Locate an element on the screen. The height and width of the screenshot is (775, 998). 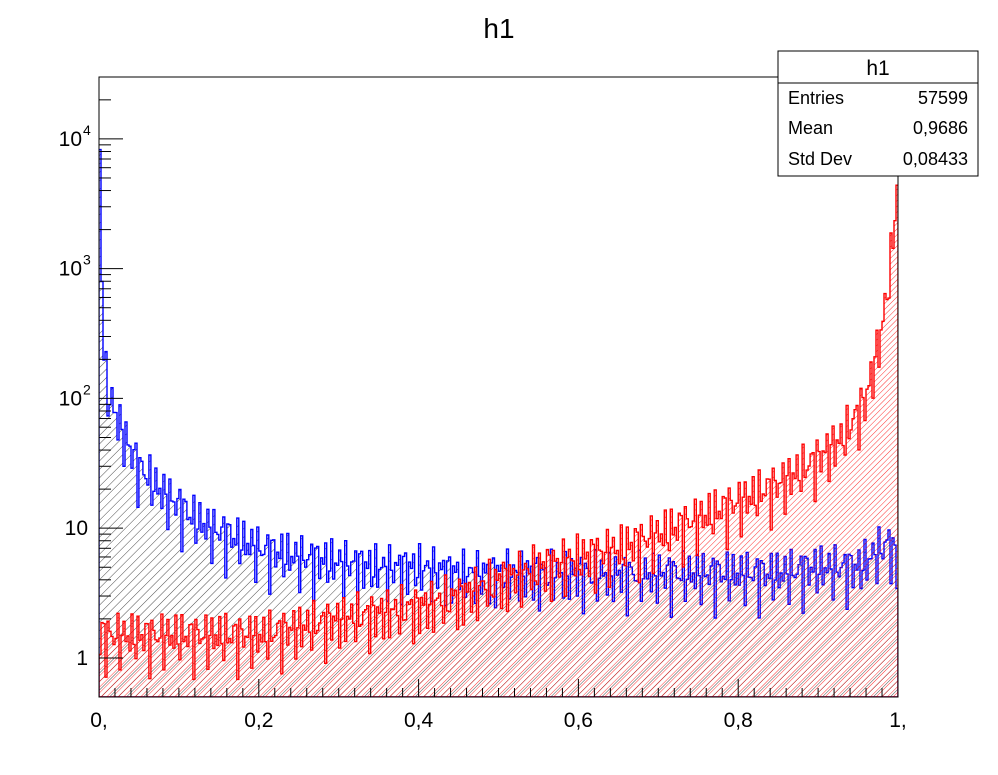
y-tick-label-2: 10 is located at coordinates (70, 398).